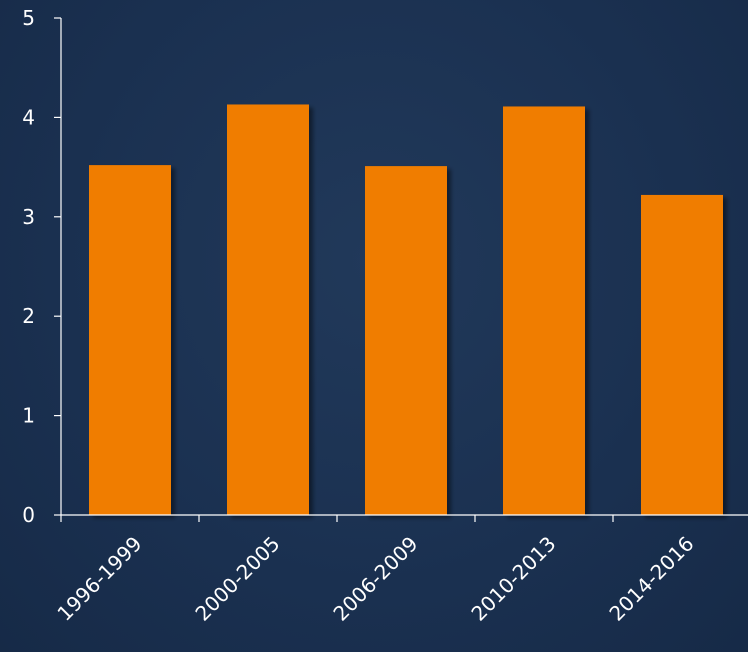 The width and height of the screenshot is (748, 652). I want to click on bar-2014-2016, so click(682, 354).